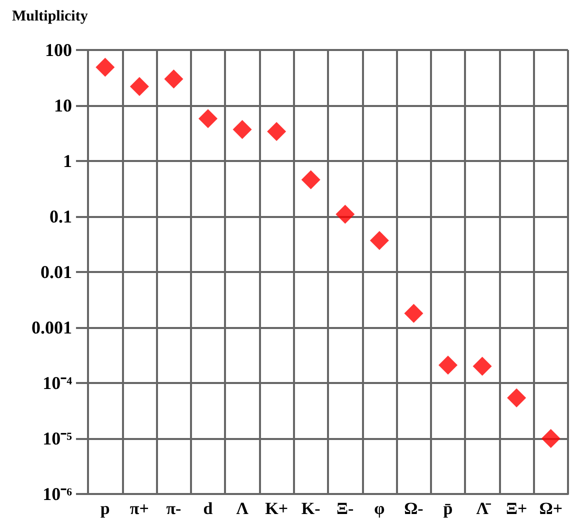  What do you see at coordinates (484, 508) in the screenshot?
I see `x-tick-label: Λ̄` at bounding box center [484, 508].